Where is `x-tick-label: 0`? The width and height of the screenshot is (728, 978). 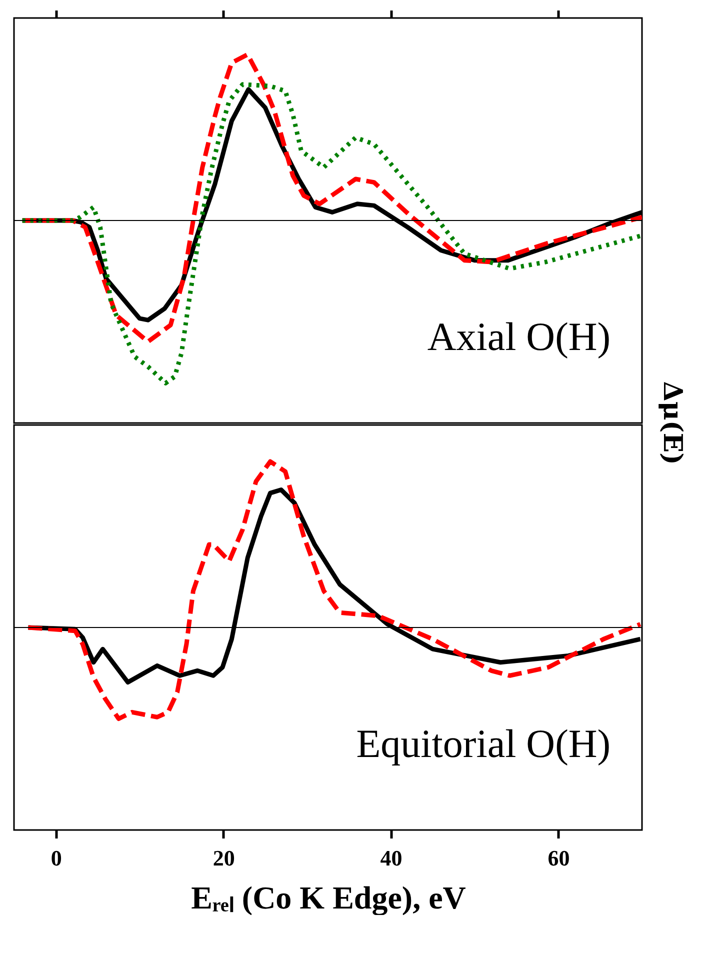 x-tick-label: 0 is located at coordinates (56, 858).